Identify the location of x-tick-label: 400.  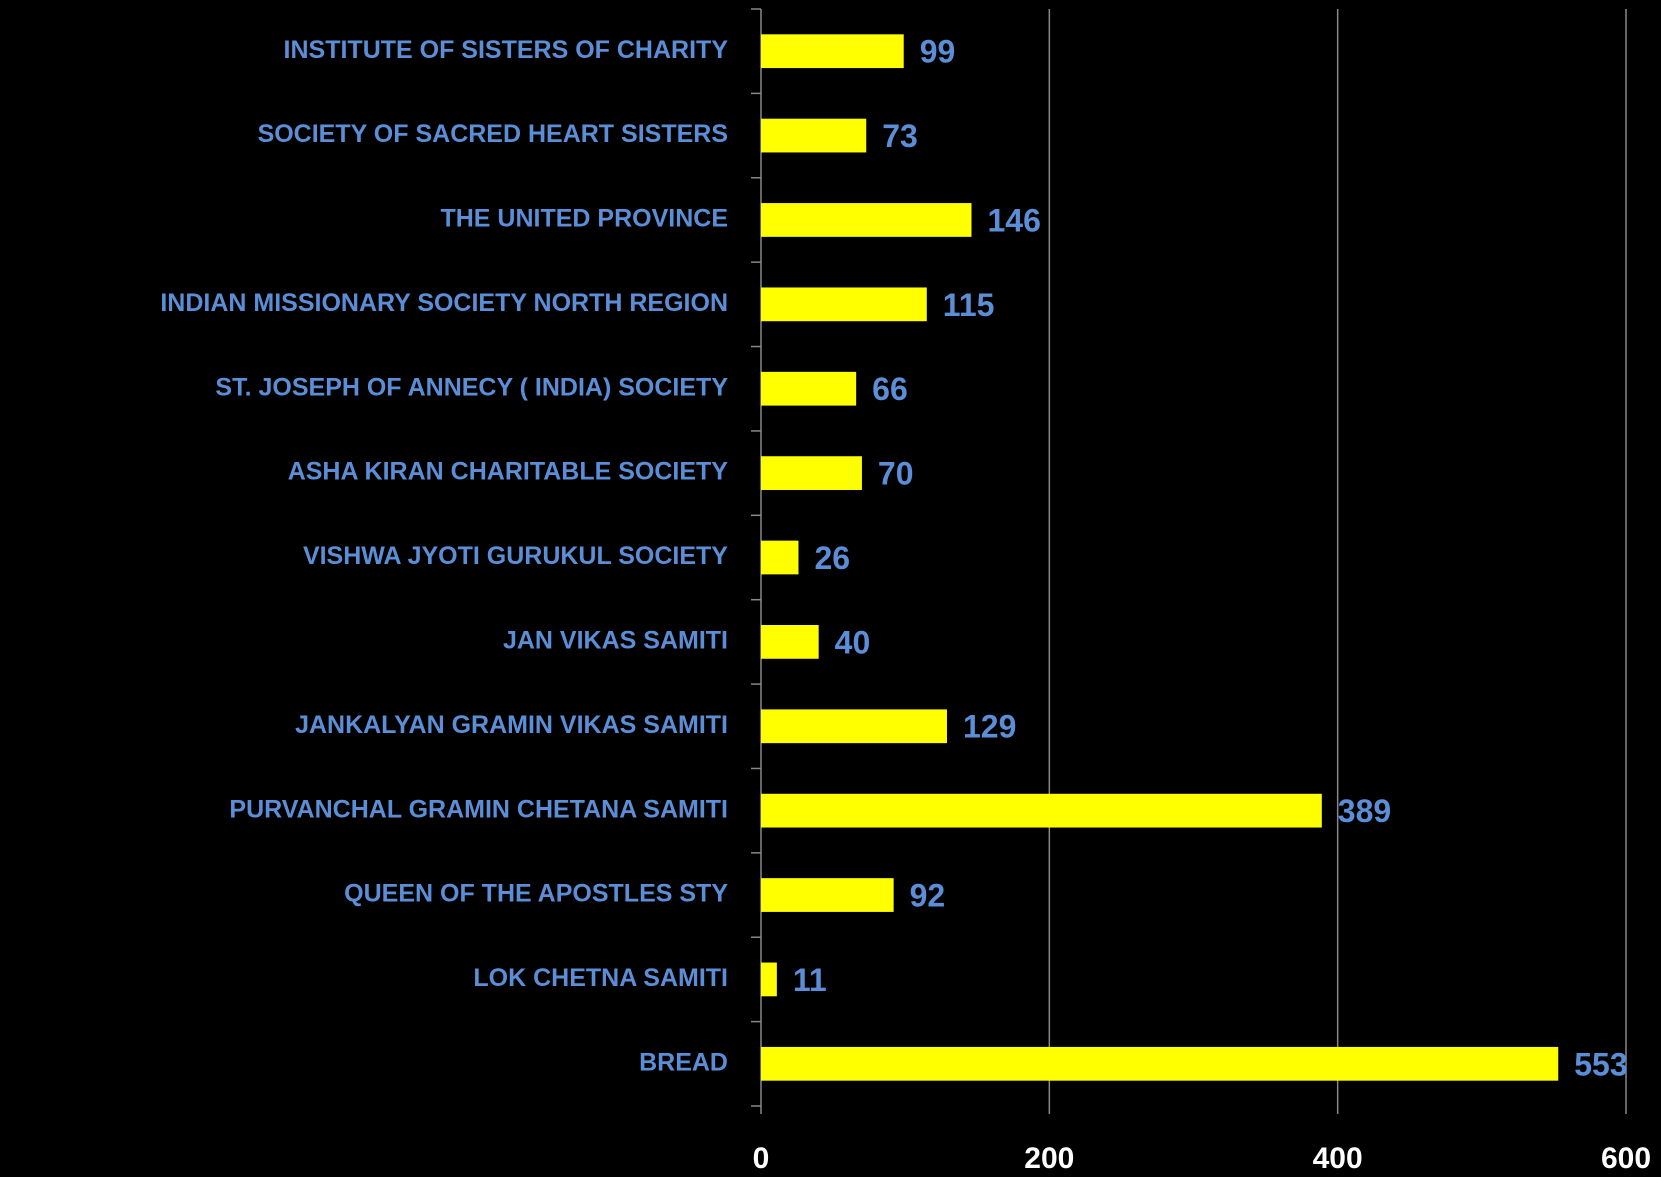
(1338, 1158).